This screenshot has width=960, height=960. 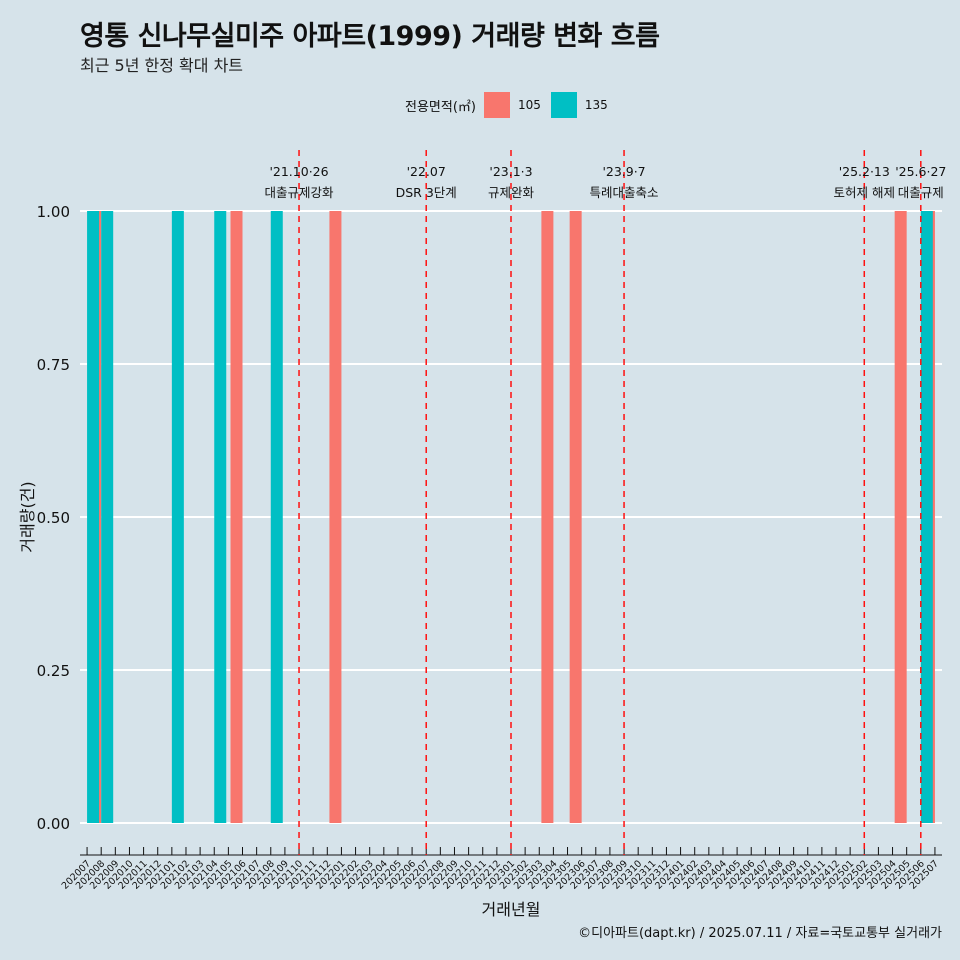 What do you see at coordinates (53, 365) in the screenshot?
I see `y-tick-label: 0.75` at bounding box center [53, 365].